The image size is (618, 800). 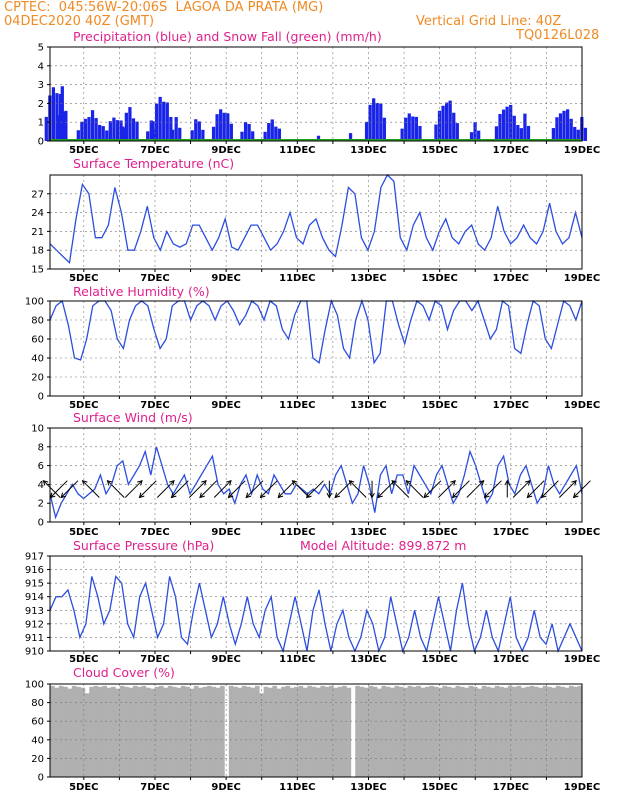 What do you see at coordinates (154, 659) in the screenshot?
I see `x-tick-label: 7DEC` at bounding box center [154, 659].